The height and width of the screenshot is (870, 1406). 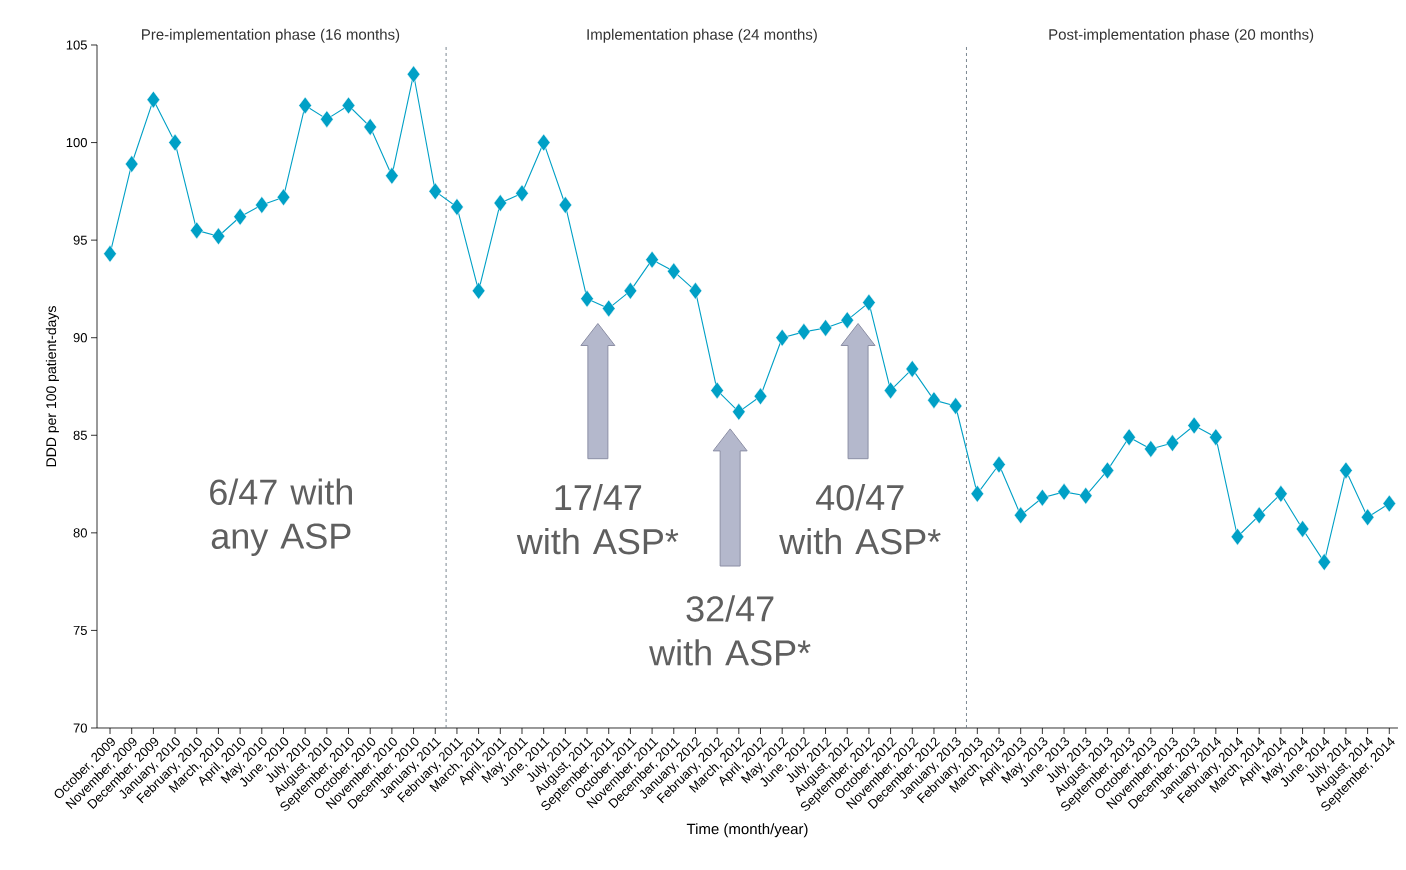 I want to click on text: Pre-implementation phase (16 months), so click(x=271, y=35).